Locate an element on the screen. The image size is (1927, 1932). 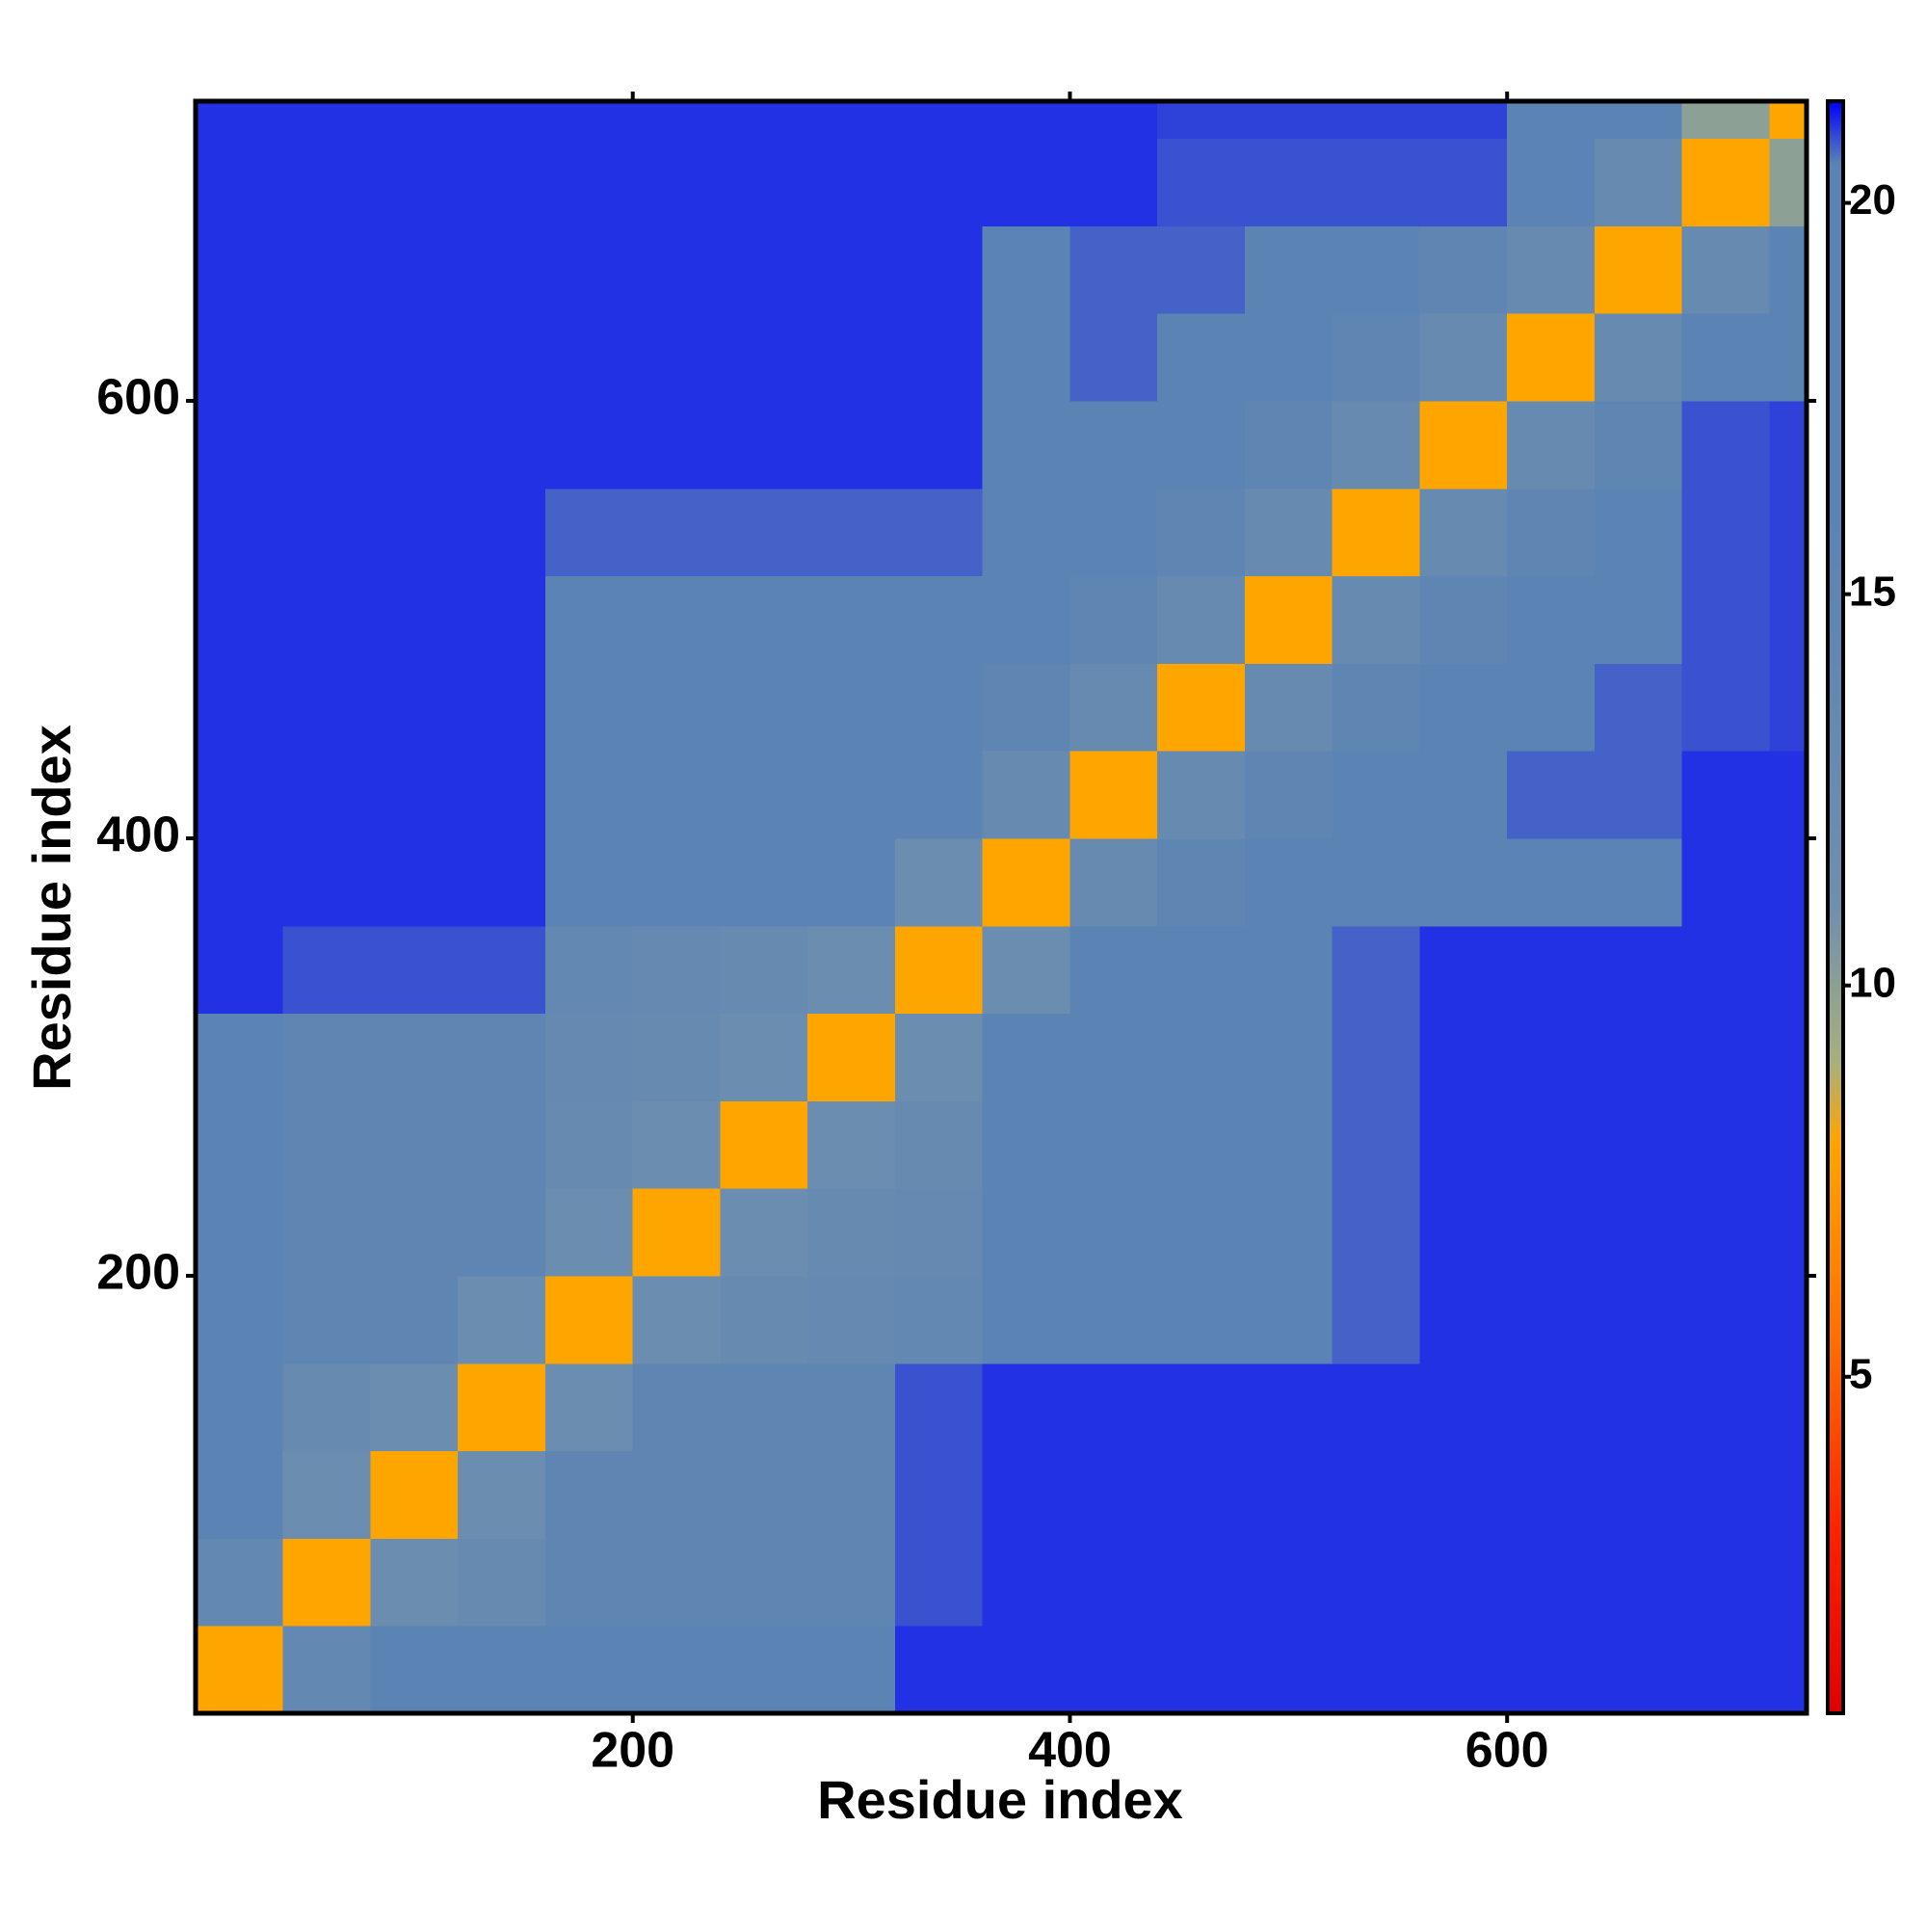
colorbar-tick-label: 10 is located at coordinates (1873, 982).